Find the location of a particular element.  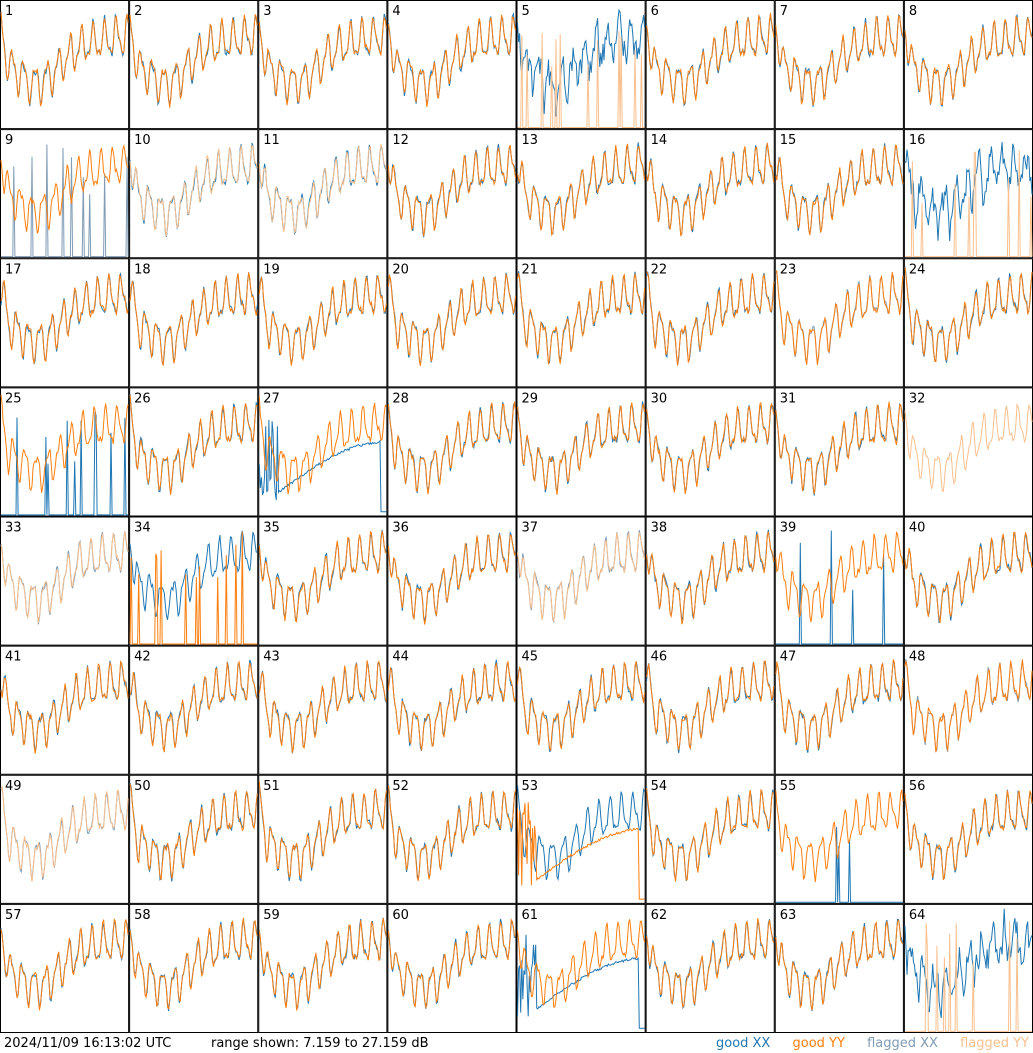

panel-label: 57 is located at coordinates (13, 915).